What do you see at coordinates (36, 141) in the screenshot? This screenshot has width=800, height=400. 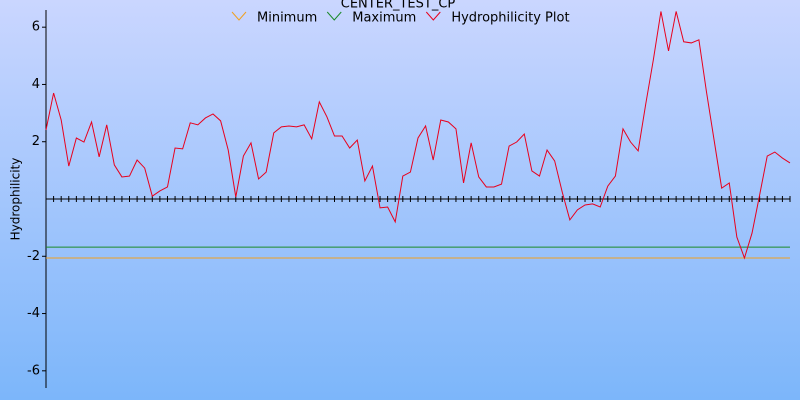 I see `y-tick-label: 2` at bounding box center [36, 141].